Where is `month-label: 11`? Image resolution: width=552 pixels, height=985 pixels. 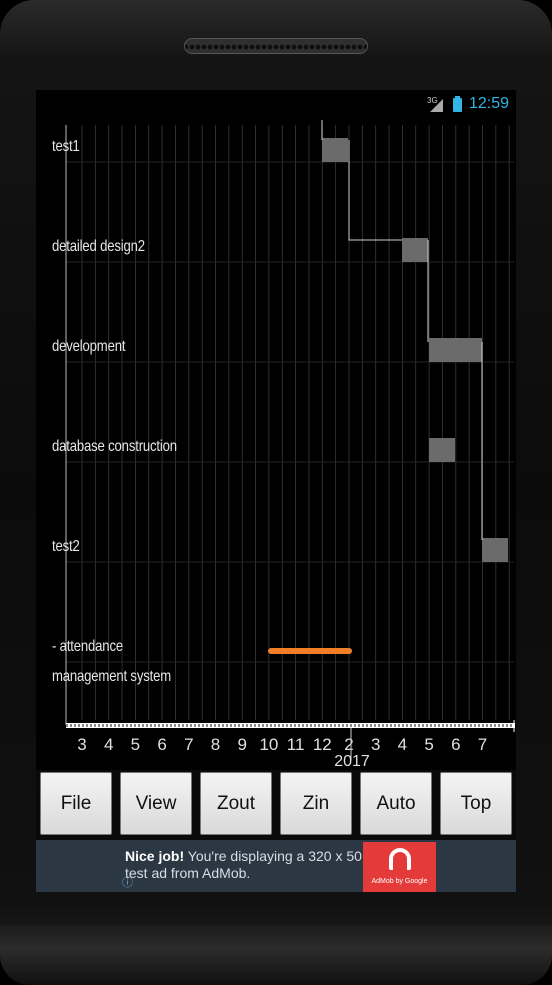 month-label: 11 is located at coordinates (296, 744).